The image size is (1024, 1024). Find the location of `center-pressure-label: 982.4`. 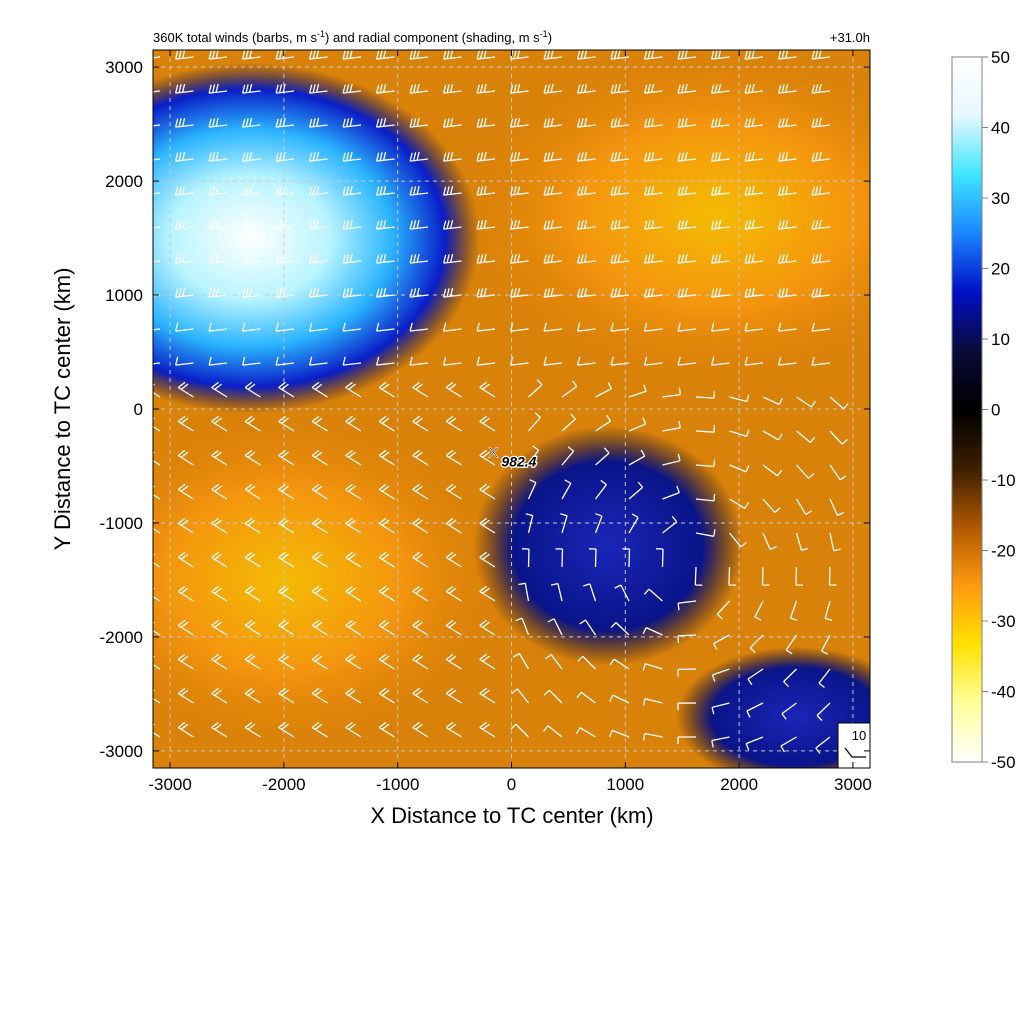

center-pressure-label: 982.4 is located at coordinates (518, 461).